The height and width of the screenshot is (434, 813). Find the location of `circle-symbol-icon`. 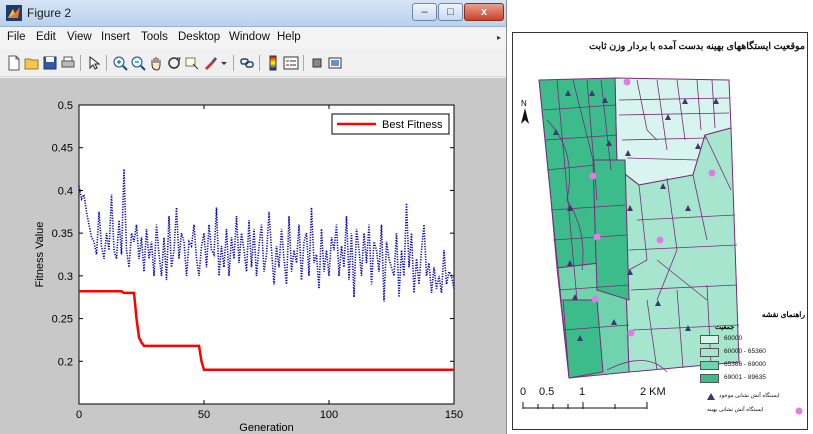

circle-symbol-icon is located at coordinates (799, 411).